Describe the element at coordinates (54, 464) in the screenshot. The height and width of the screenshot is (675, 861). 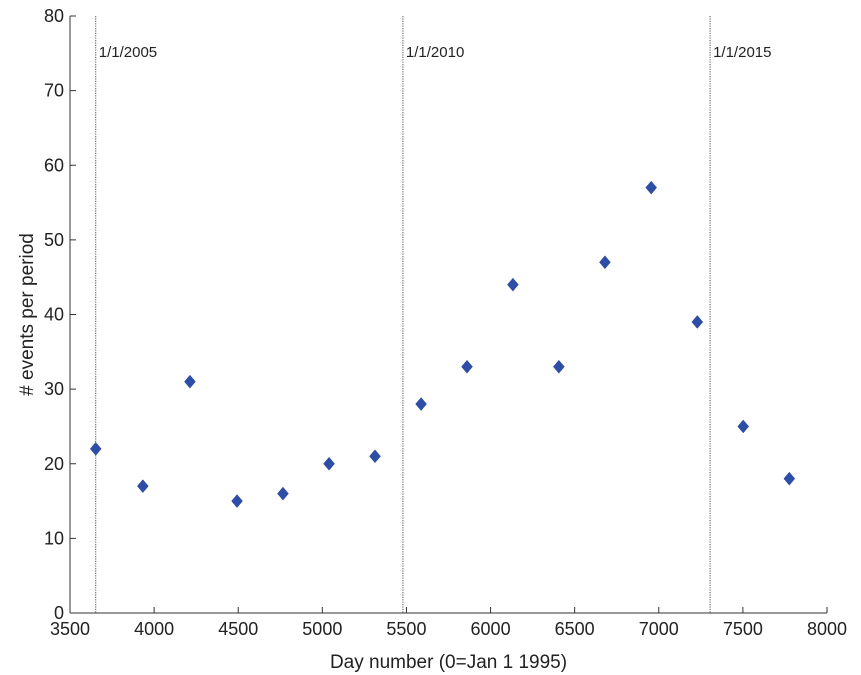
I see `y-tick-label: 20` at that location.